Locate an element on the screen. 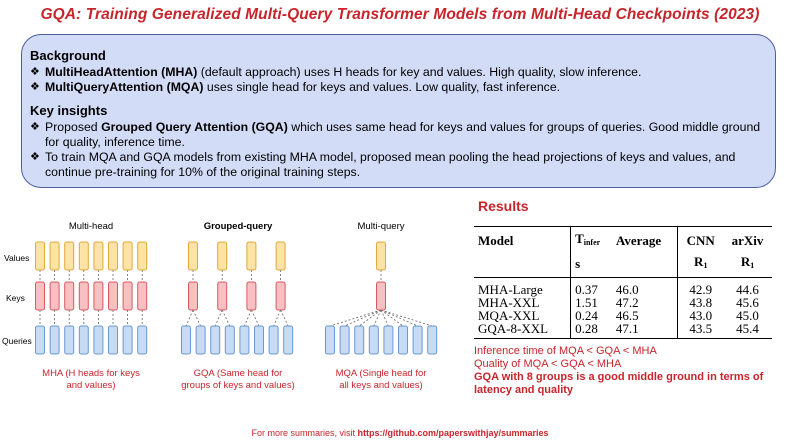  cell-average: 46.0 is located at coordinates (627, 289).